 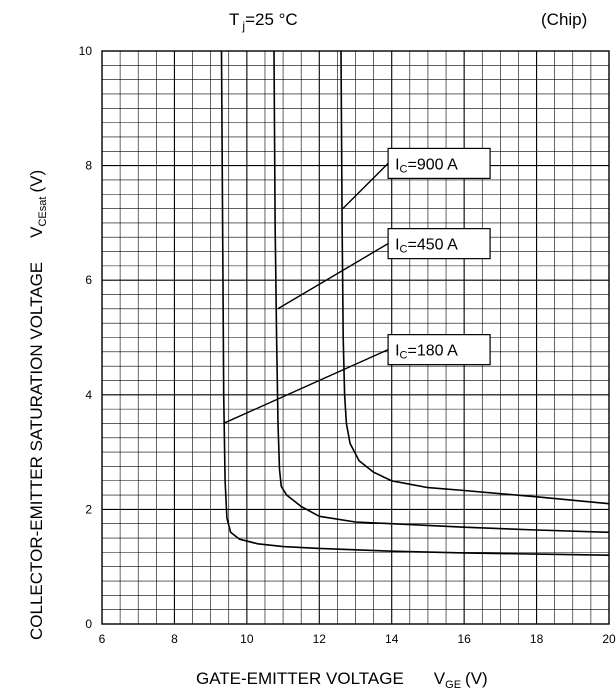 I want to click on y-tick-label: 8, so click(x=88, y=166).